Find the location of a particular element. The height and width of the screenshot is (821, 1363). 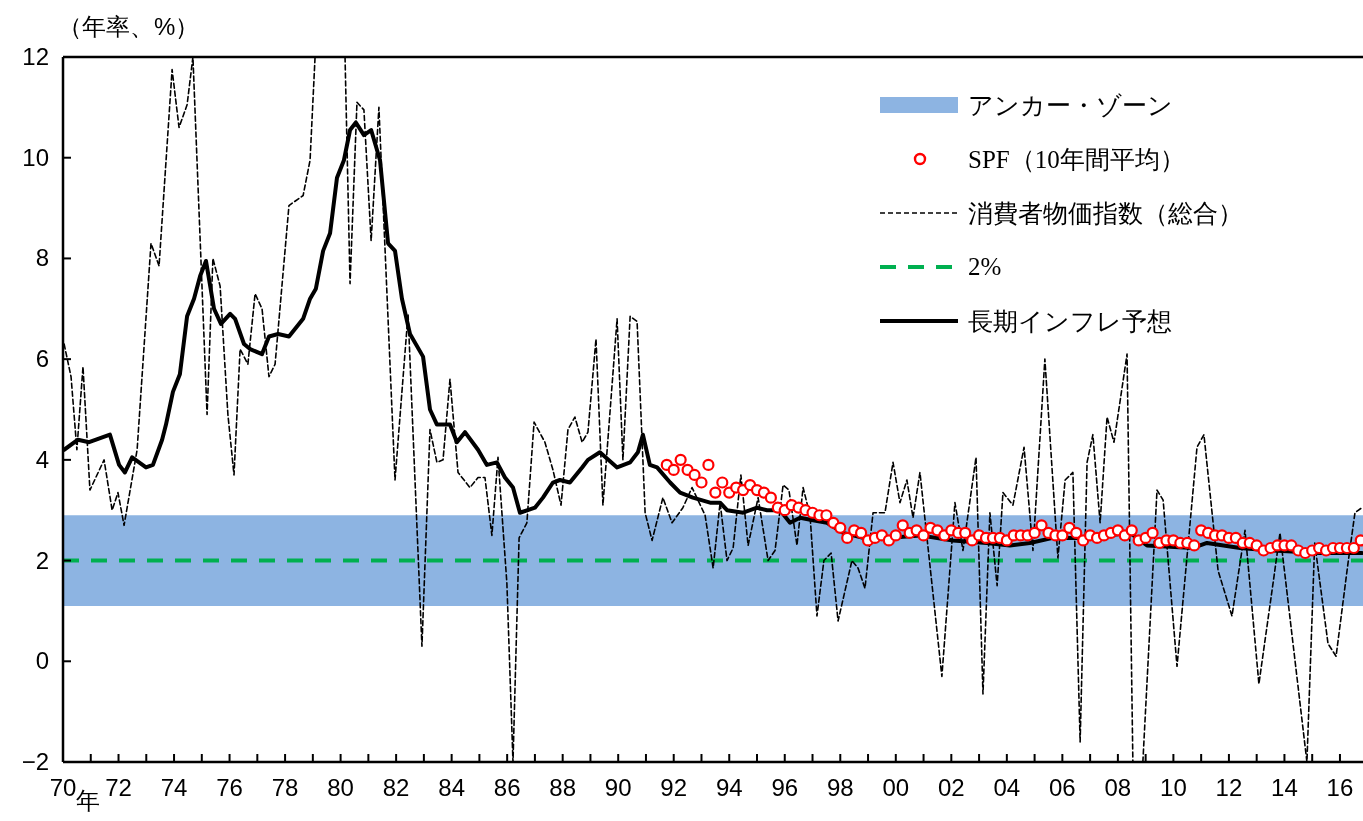

text: 年 is located at coordinates (88, 801).